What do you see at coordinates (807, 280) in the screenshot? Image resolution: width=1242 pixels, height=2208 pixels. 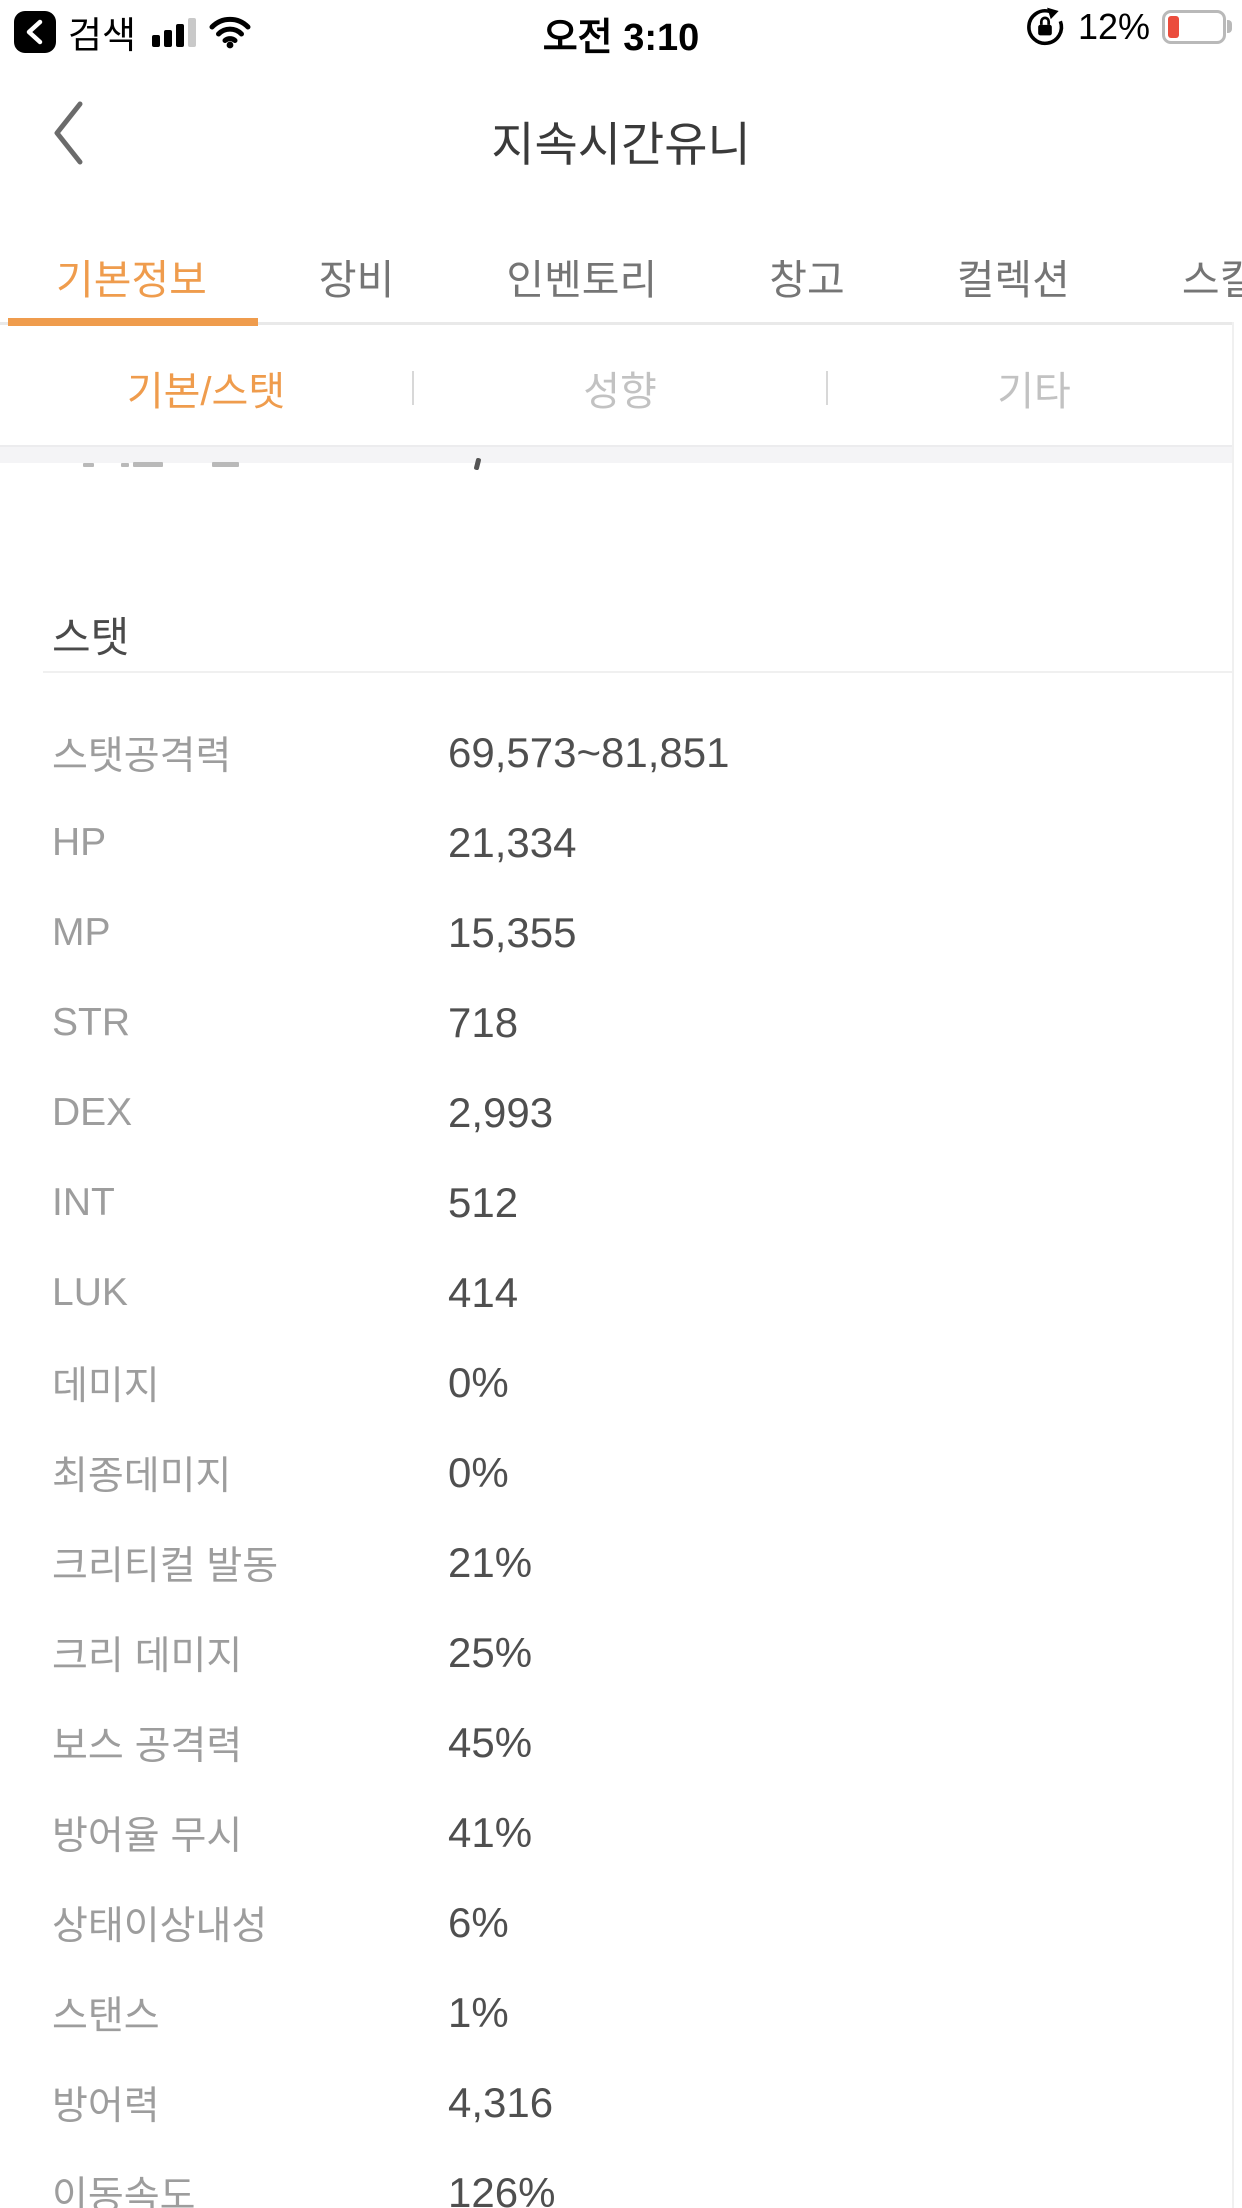 I see `tab-storage: 창고` at bounding box center [807, 280].